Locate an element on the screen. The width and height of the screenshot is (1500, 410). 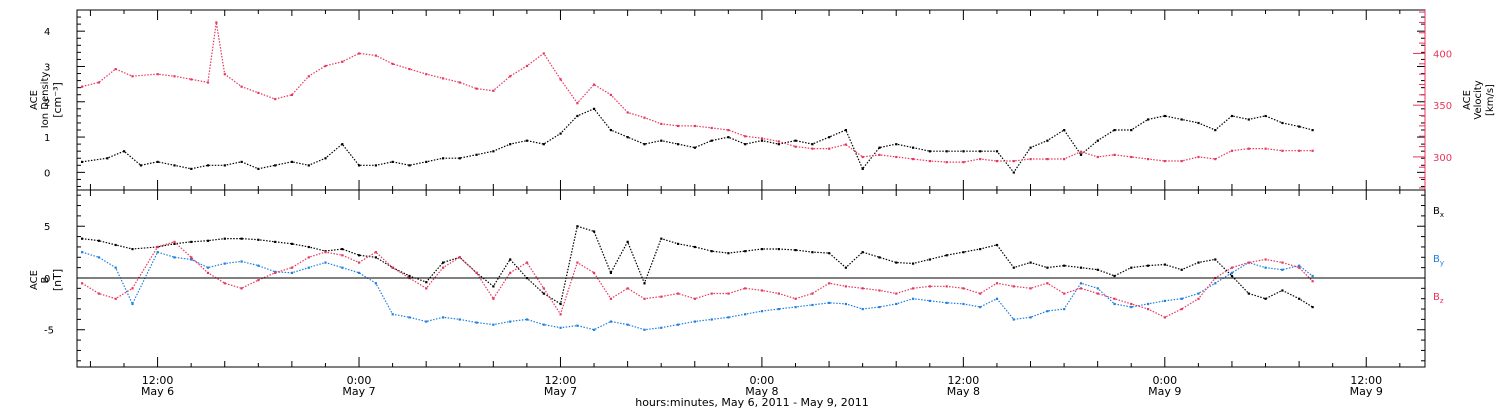
x-tick-day: May 7 is located at coordinates (560, 391).